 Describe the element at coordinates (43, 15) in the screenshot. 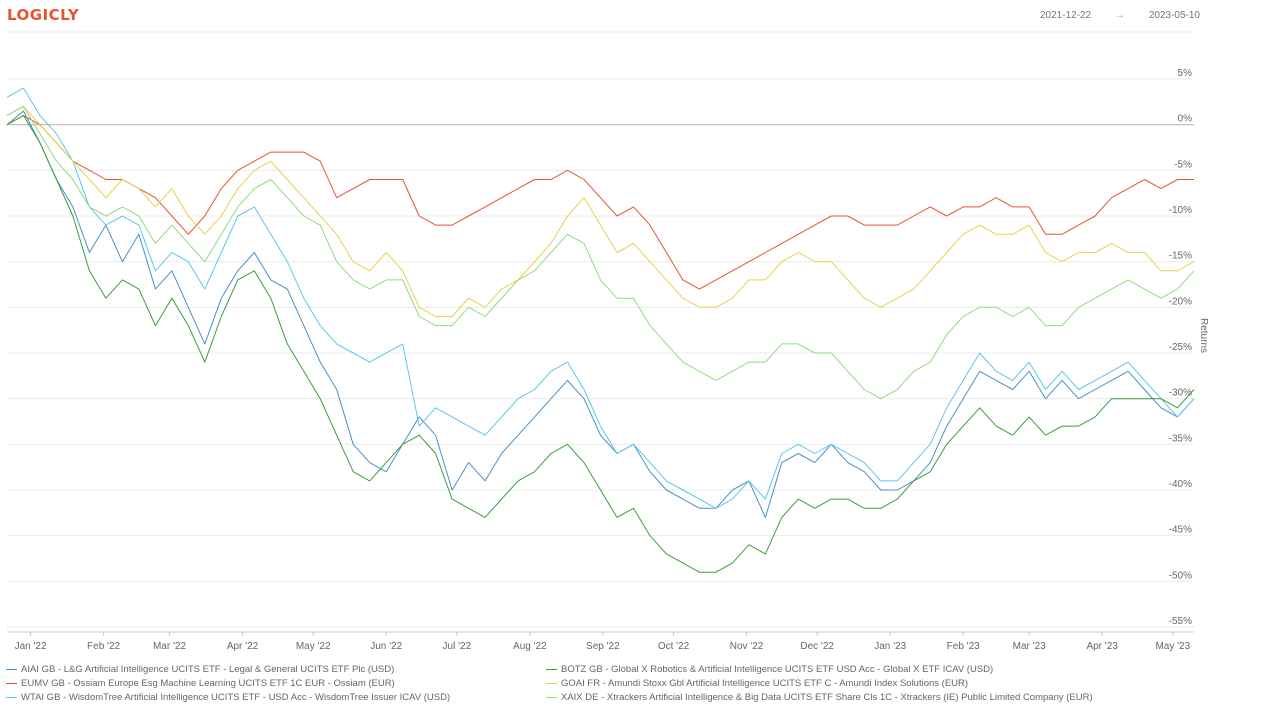

I see `logo: LOGICLY` at that location.